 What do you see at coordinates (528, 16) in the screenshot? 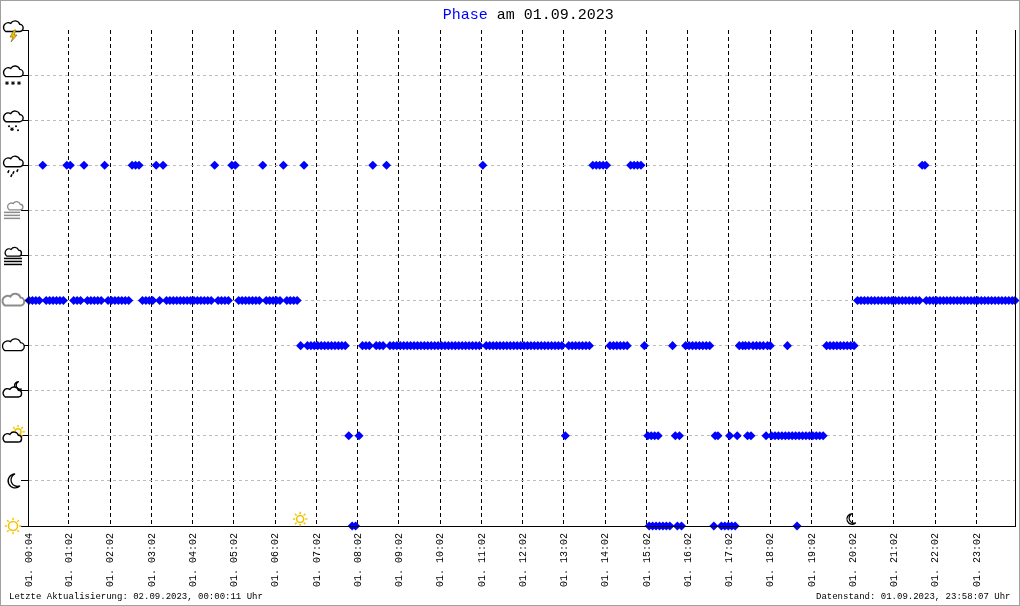
I see `chart-title: Phase am 01.09.2023` at bounding box center [528, 16].